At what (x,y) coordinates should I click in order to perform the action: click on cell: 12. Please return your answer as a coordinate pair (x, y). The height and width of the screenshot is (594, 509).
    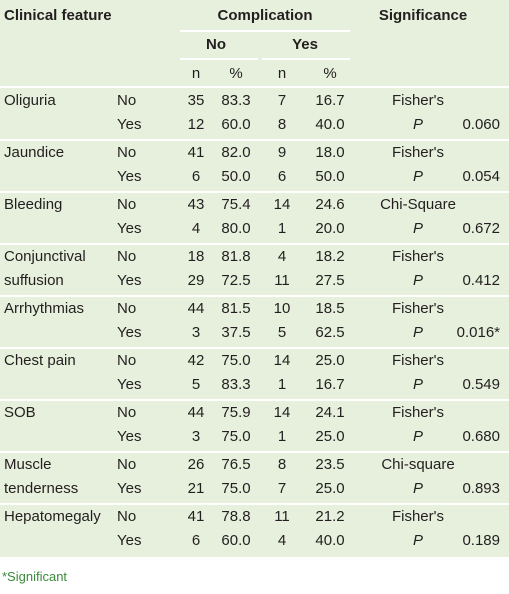
    Looking at the image, I should click on (196, 124).